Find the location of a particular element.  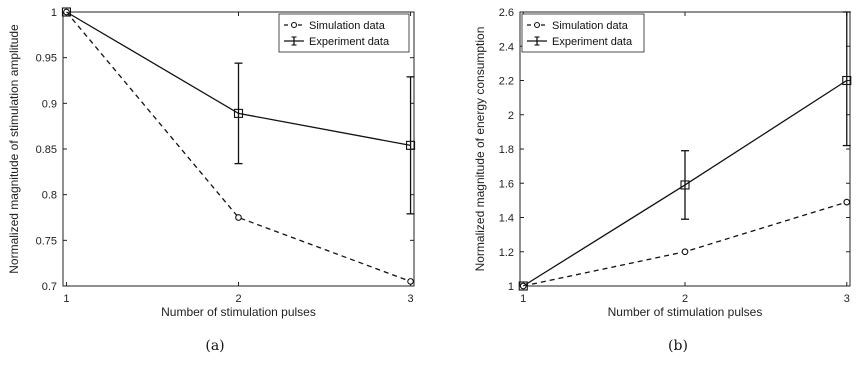

series-simulation is located at coordinates (685, 244).